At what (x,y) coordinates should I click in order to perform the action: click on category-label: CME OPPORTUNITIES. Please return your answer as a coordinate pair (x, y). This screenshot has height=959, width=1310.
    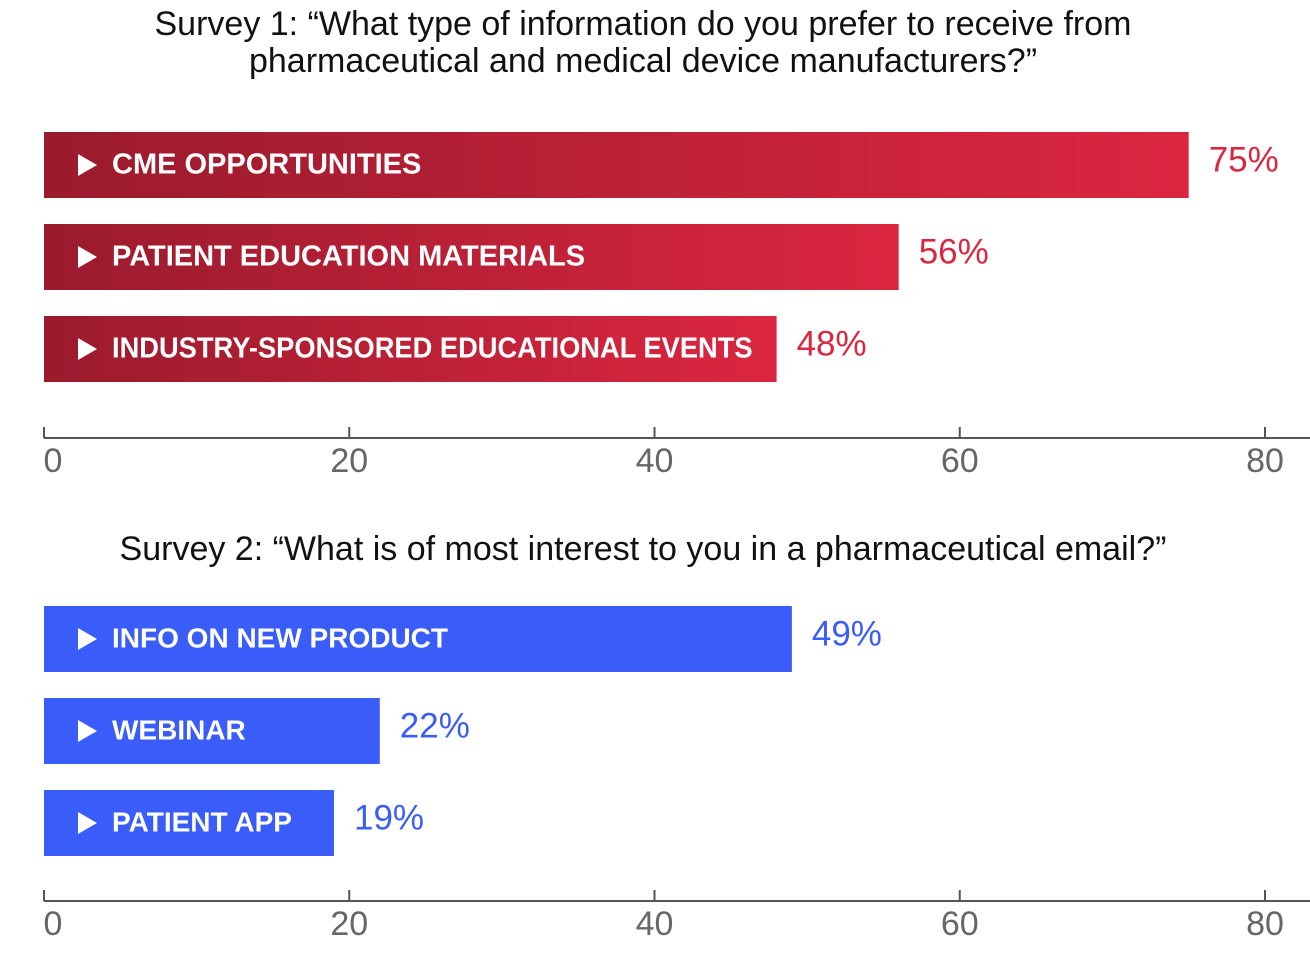
    Looking at the image, I should click on (266, 165).